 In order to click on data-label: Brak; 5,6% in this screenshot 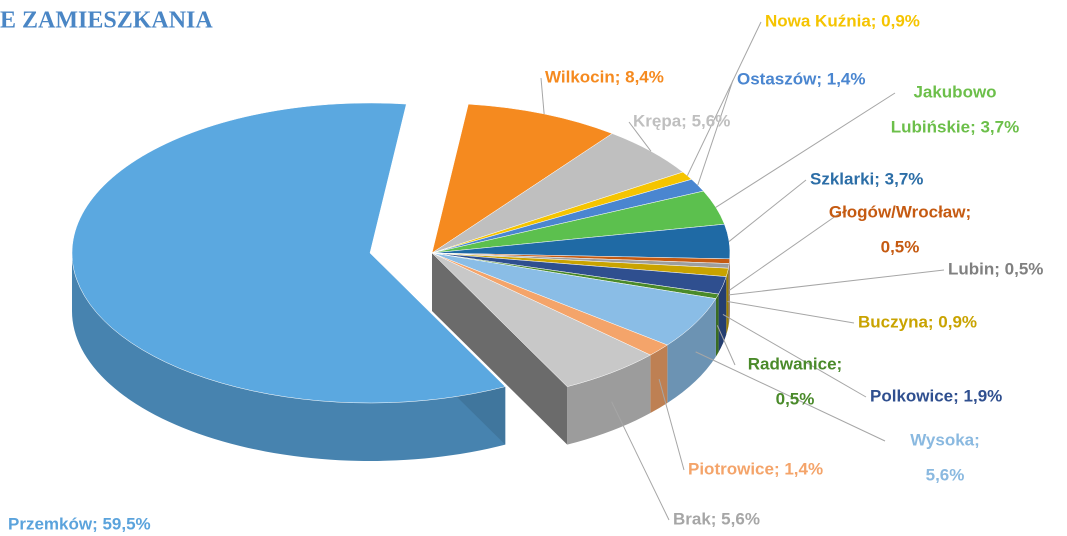, I will do `click(716, 518)`.